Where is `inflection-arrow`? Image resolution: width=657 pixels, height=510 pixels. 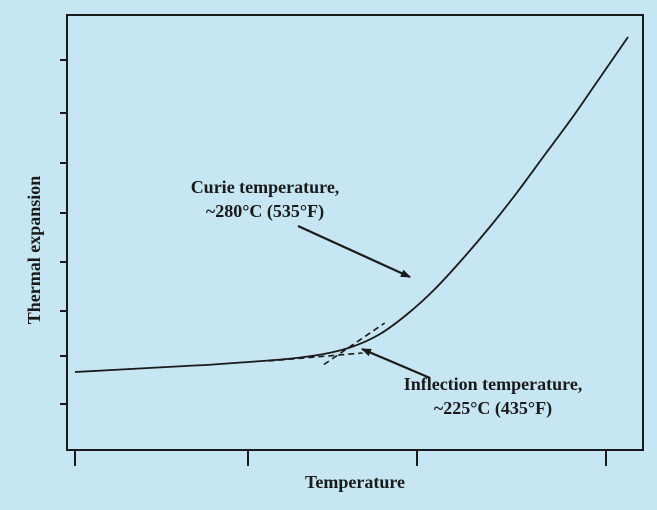 inflection-arrow is located at coordinates (396, 363).